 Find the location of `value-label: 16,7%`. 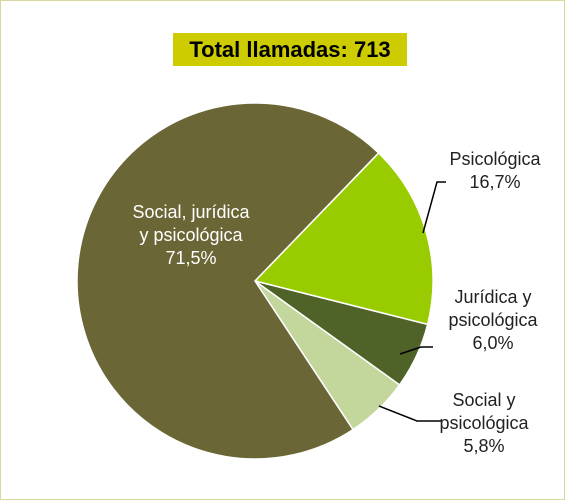

value-label: 16,7% is located at coordinates (495, 182).